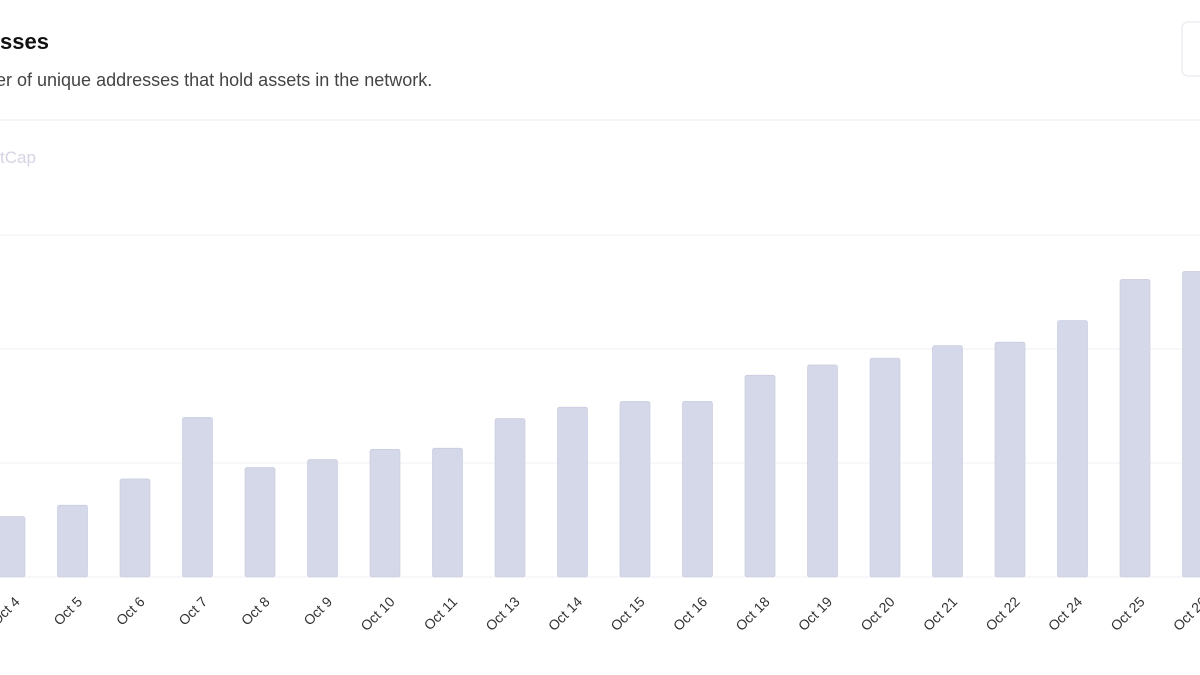 The width and height of the screenshot is (1200, 675). I want to click on x-tick-label: Oct 6, so click(130, 610).